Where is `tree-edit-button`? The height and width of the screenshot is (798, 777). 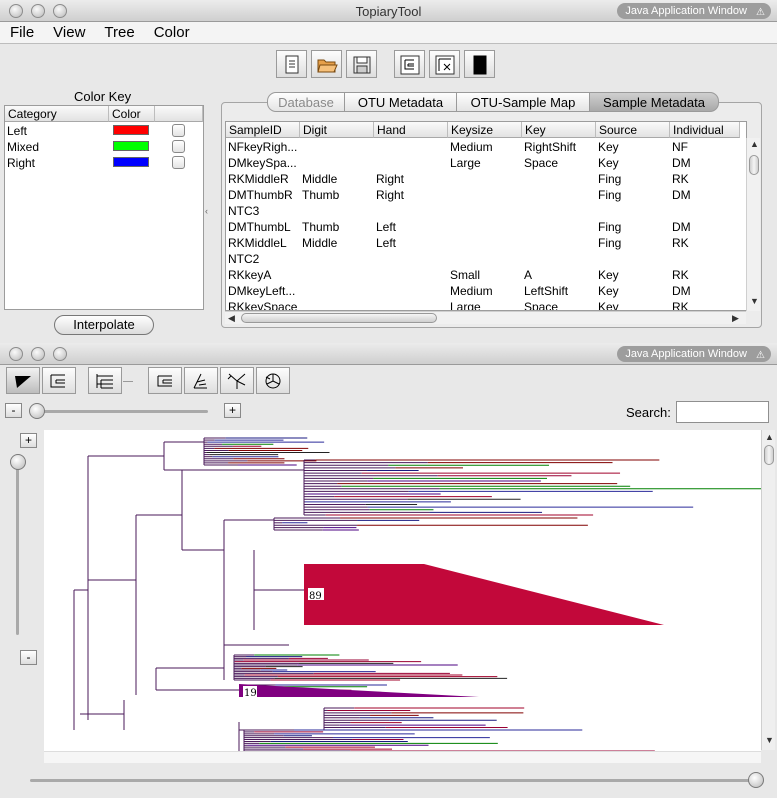
tree-edit-button is located at coordinates (444, 64).